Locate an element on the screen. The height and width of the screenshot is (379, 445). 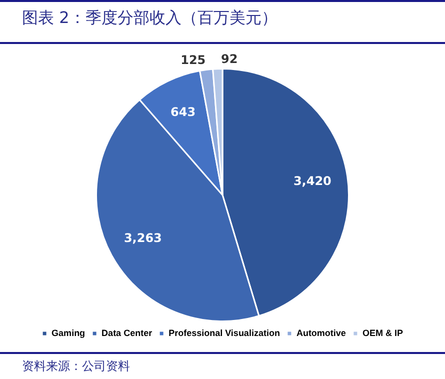
data-label: 125 is located at coordinates (193, 59).